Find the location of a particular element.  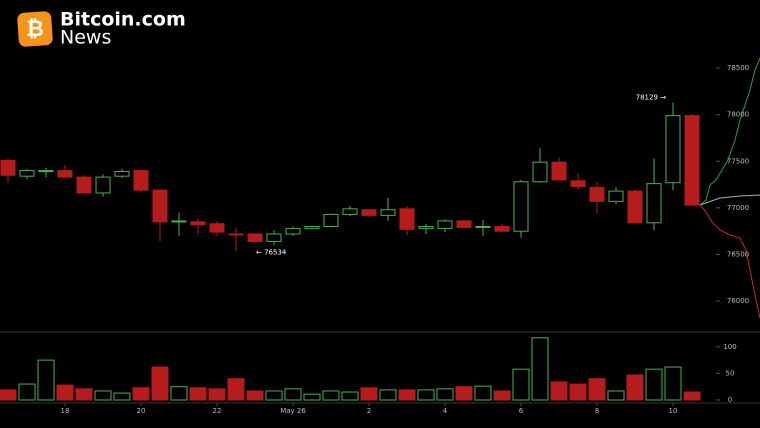

x-tick-label: 18 is located at coordinates (65, 411).